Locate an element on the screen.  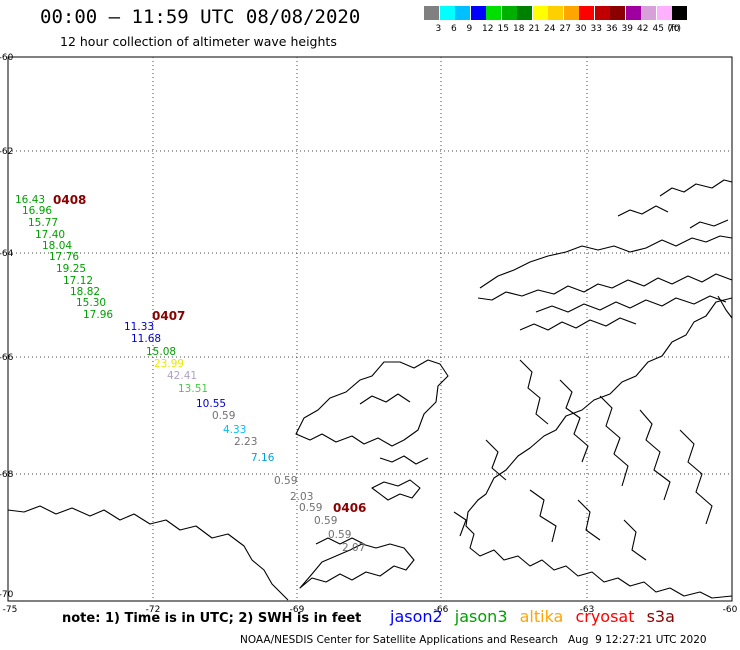
satellite-legend: jason2 jason3 altika cryosat s3a is located at coordinates (536, 616).